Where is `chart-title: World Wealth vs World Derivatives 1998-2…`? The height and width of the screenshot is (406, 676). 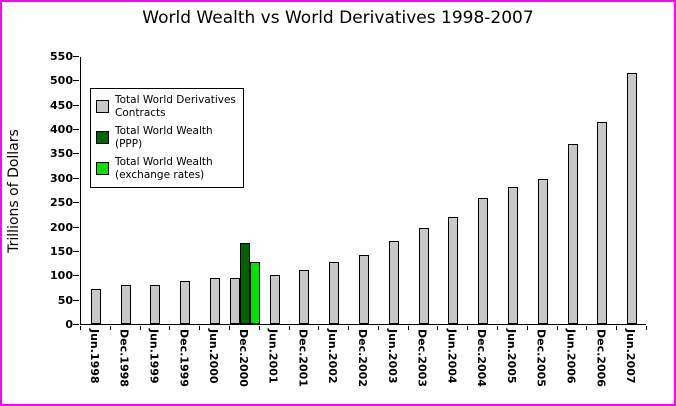 chart-title: World Wealth vs World Derivatives 1998-2… is located at coordinates (338, 18).